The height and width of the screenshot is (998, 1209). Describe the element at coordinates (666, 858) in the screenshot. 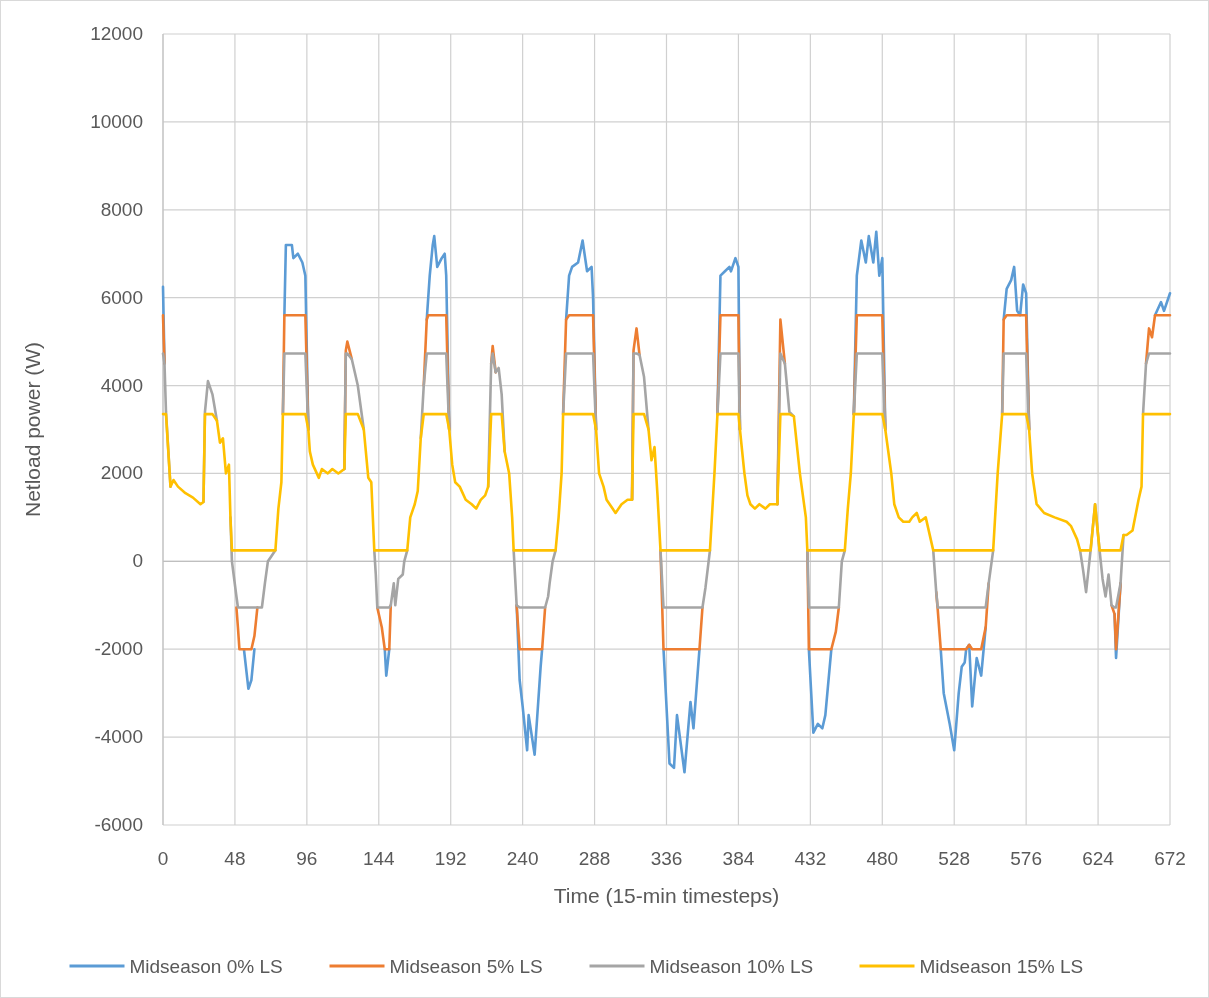

I see `x-tick-label: 336` at that location.